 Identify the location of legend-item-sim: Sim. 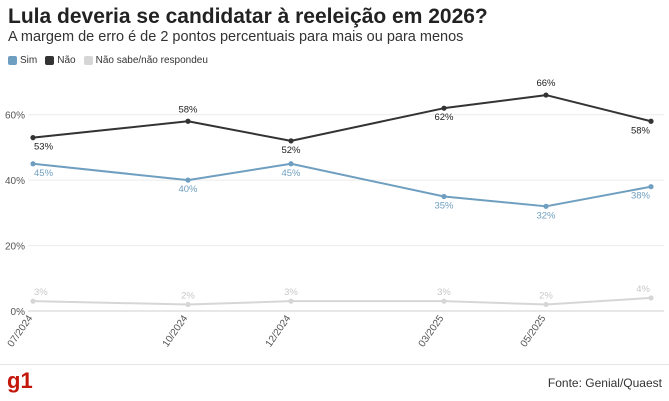
(22, 60).